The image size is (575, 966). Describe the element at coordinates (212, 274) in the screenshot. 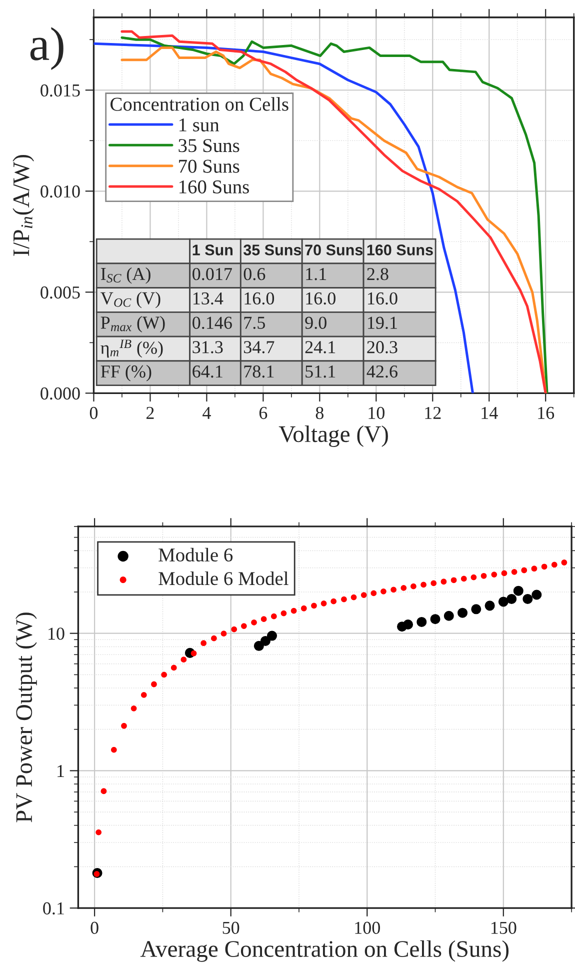

I see `annotation: 0.017` at that location.